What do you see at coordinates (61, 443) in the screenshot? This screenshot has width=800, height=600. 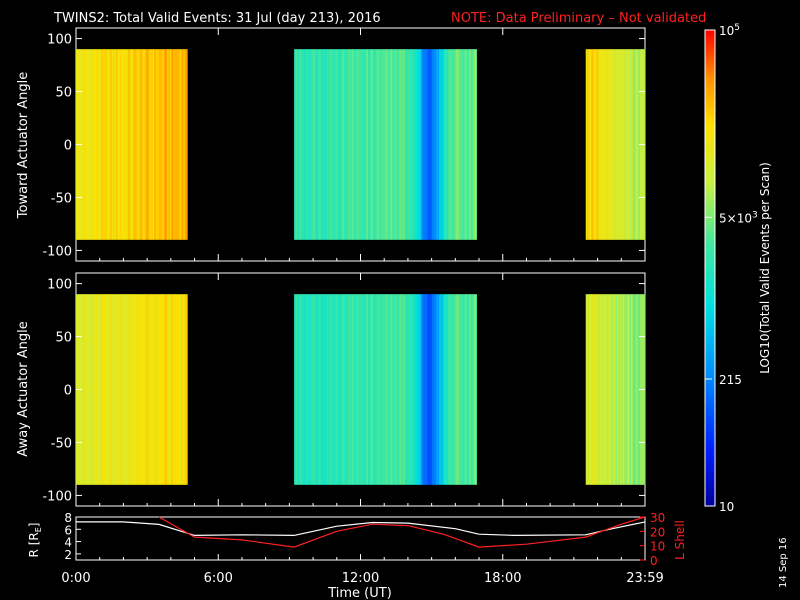 I see `y-tick-label: -50` at bounding box center [61, 443].